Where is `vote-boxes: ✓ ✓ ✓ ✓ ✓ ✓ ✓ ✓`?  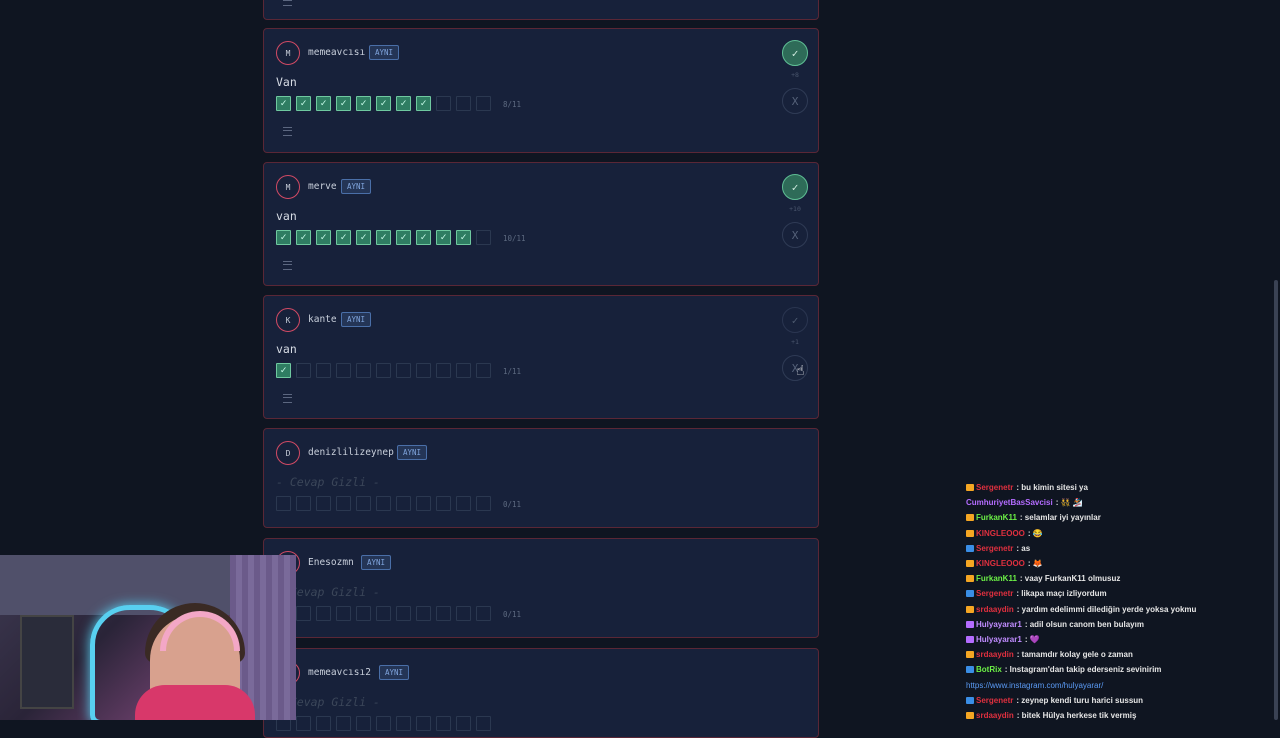
vote-boxes: ✓ ✓ ✓ ✓ ✓ ✓ ✓ ✓ is located at coordinates (383, 103).